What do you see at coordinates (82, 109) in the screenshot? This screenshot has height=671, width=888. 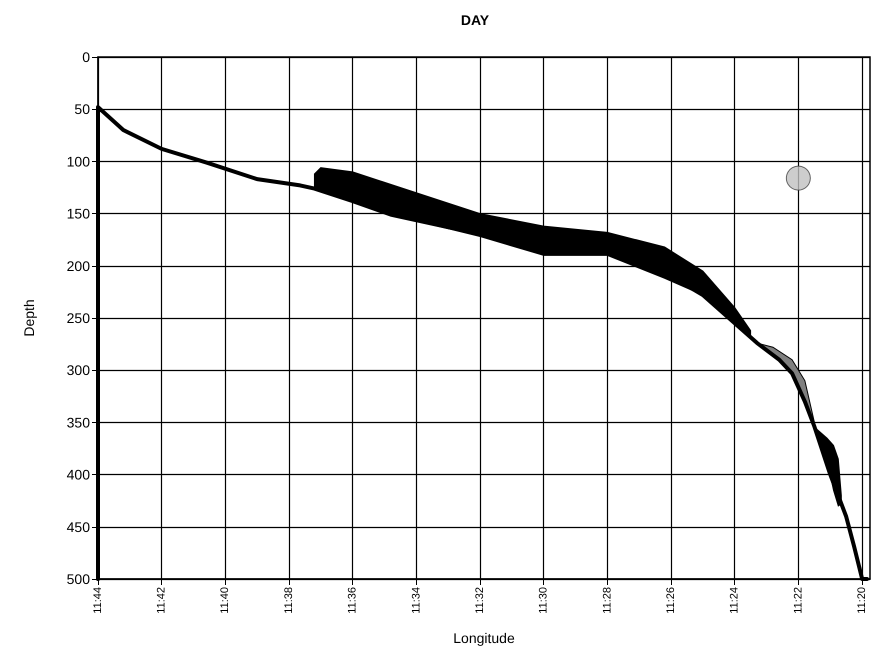 I see `y-tick-label: 50` at bounding box center [82, 109].